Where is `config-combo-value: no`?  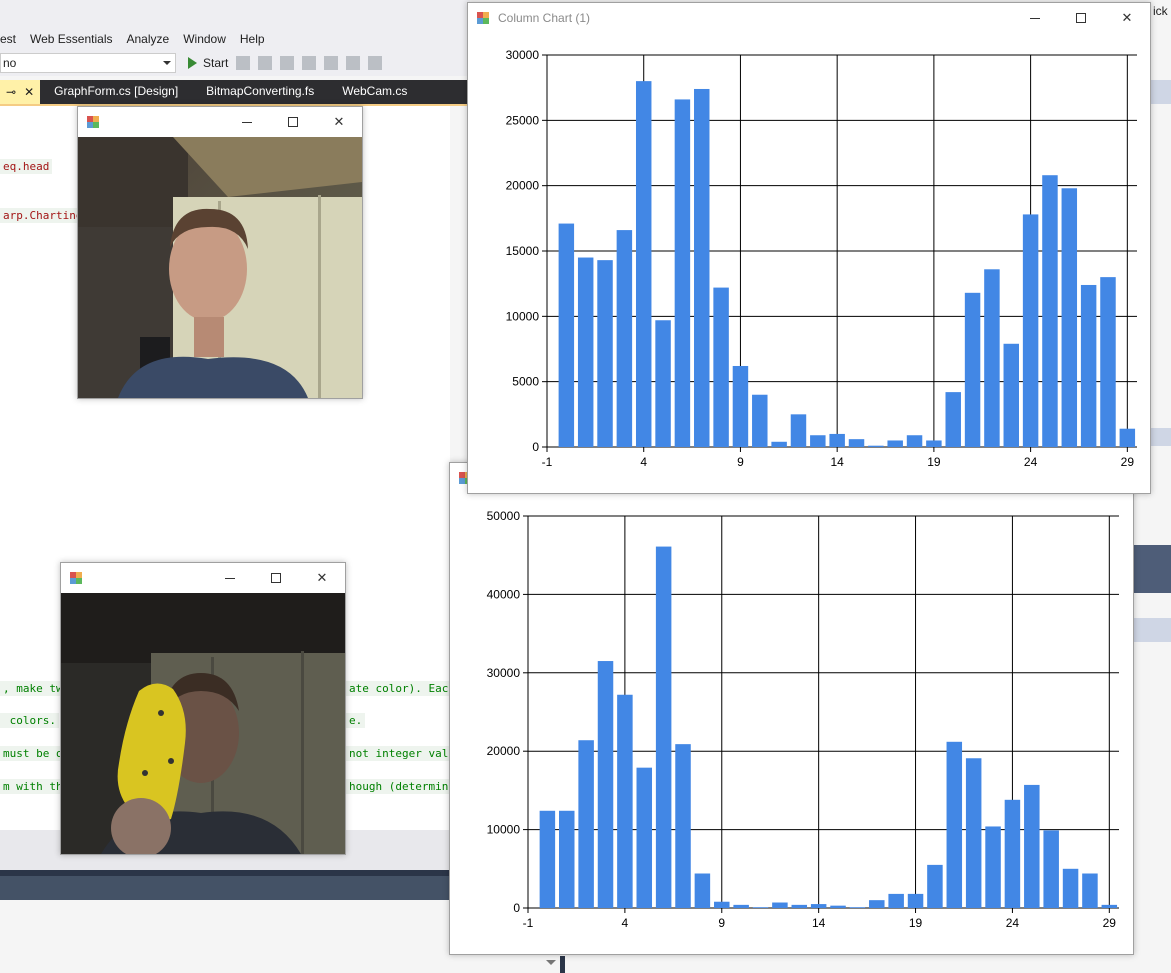
config-combo-value: no is located at coordinates (10, 63).